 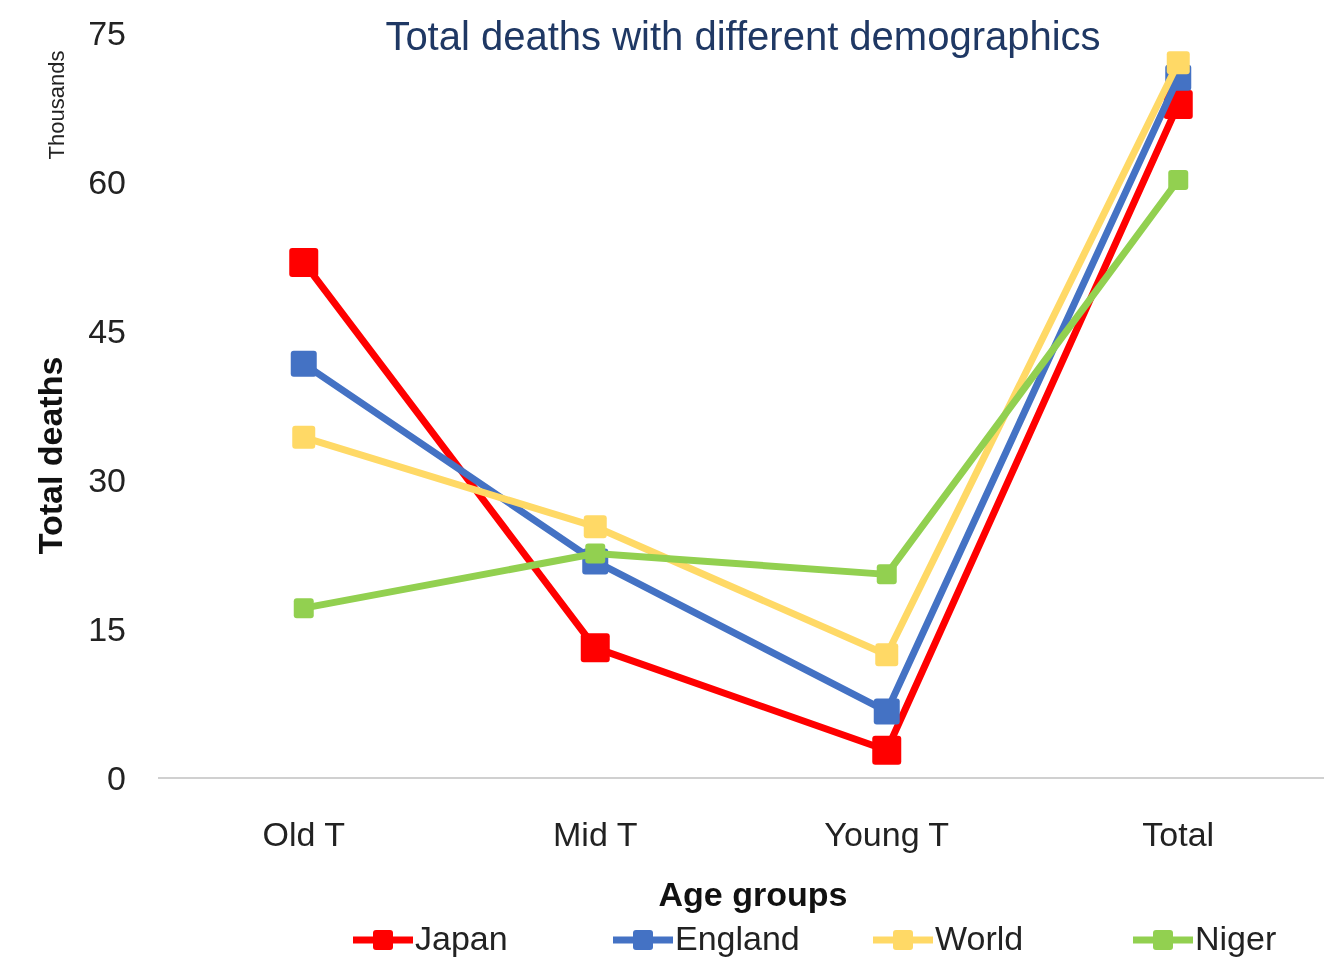 What do you see at coordinates (461, 938) in the screenshot?
I see `legend-label: Japan` at bounding box center [461, 938].